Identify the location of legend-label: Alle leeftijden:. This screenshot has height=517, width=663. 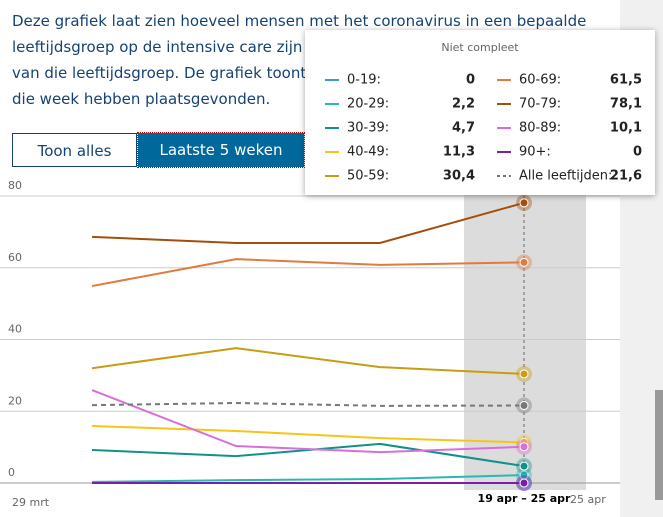
(565, 176).